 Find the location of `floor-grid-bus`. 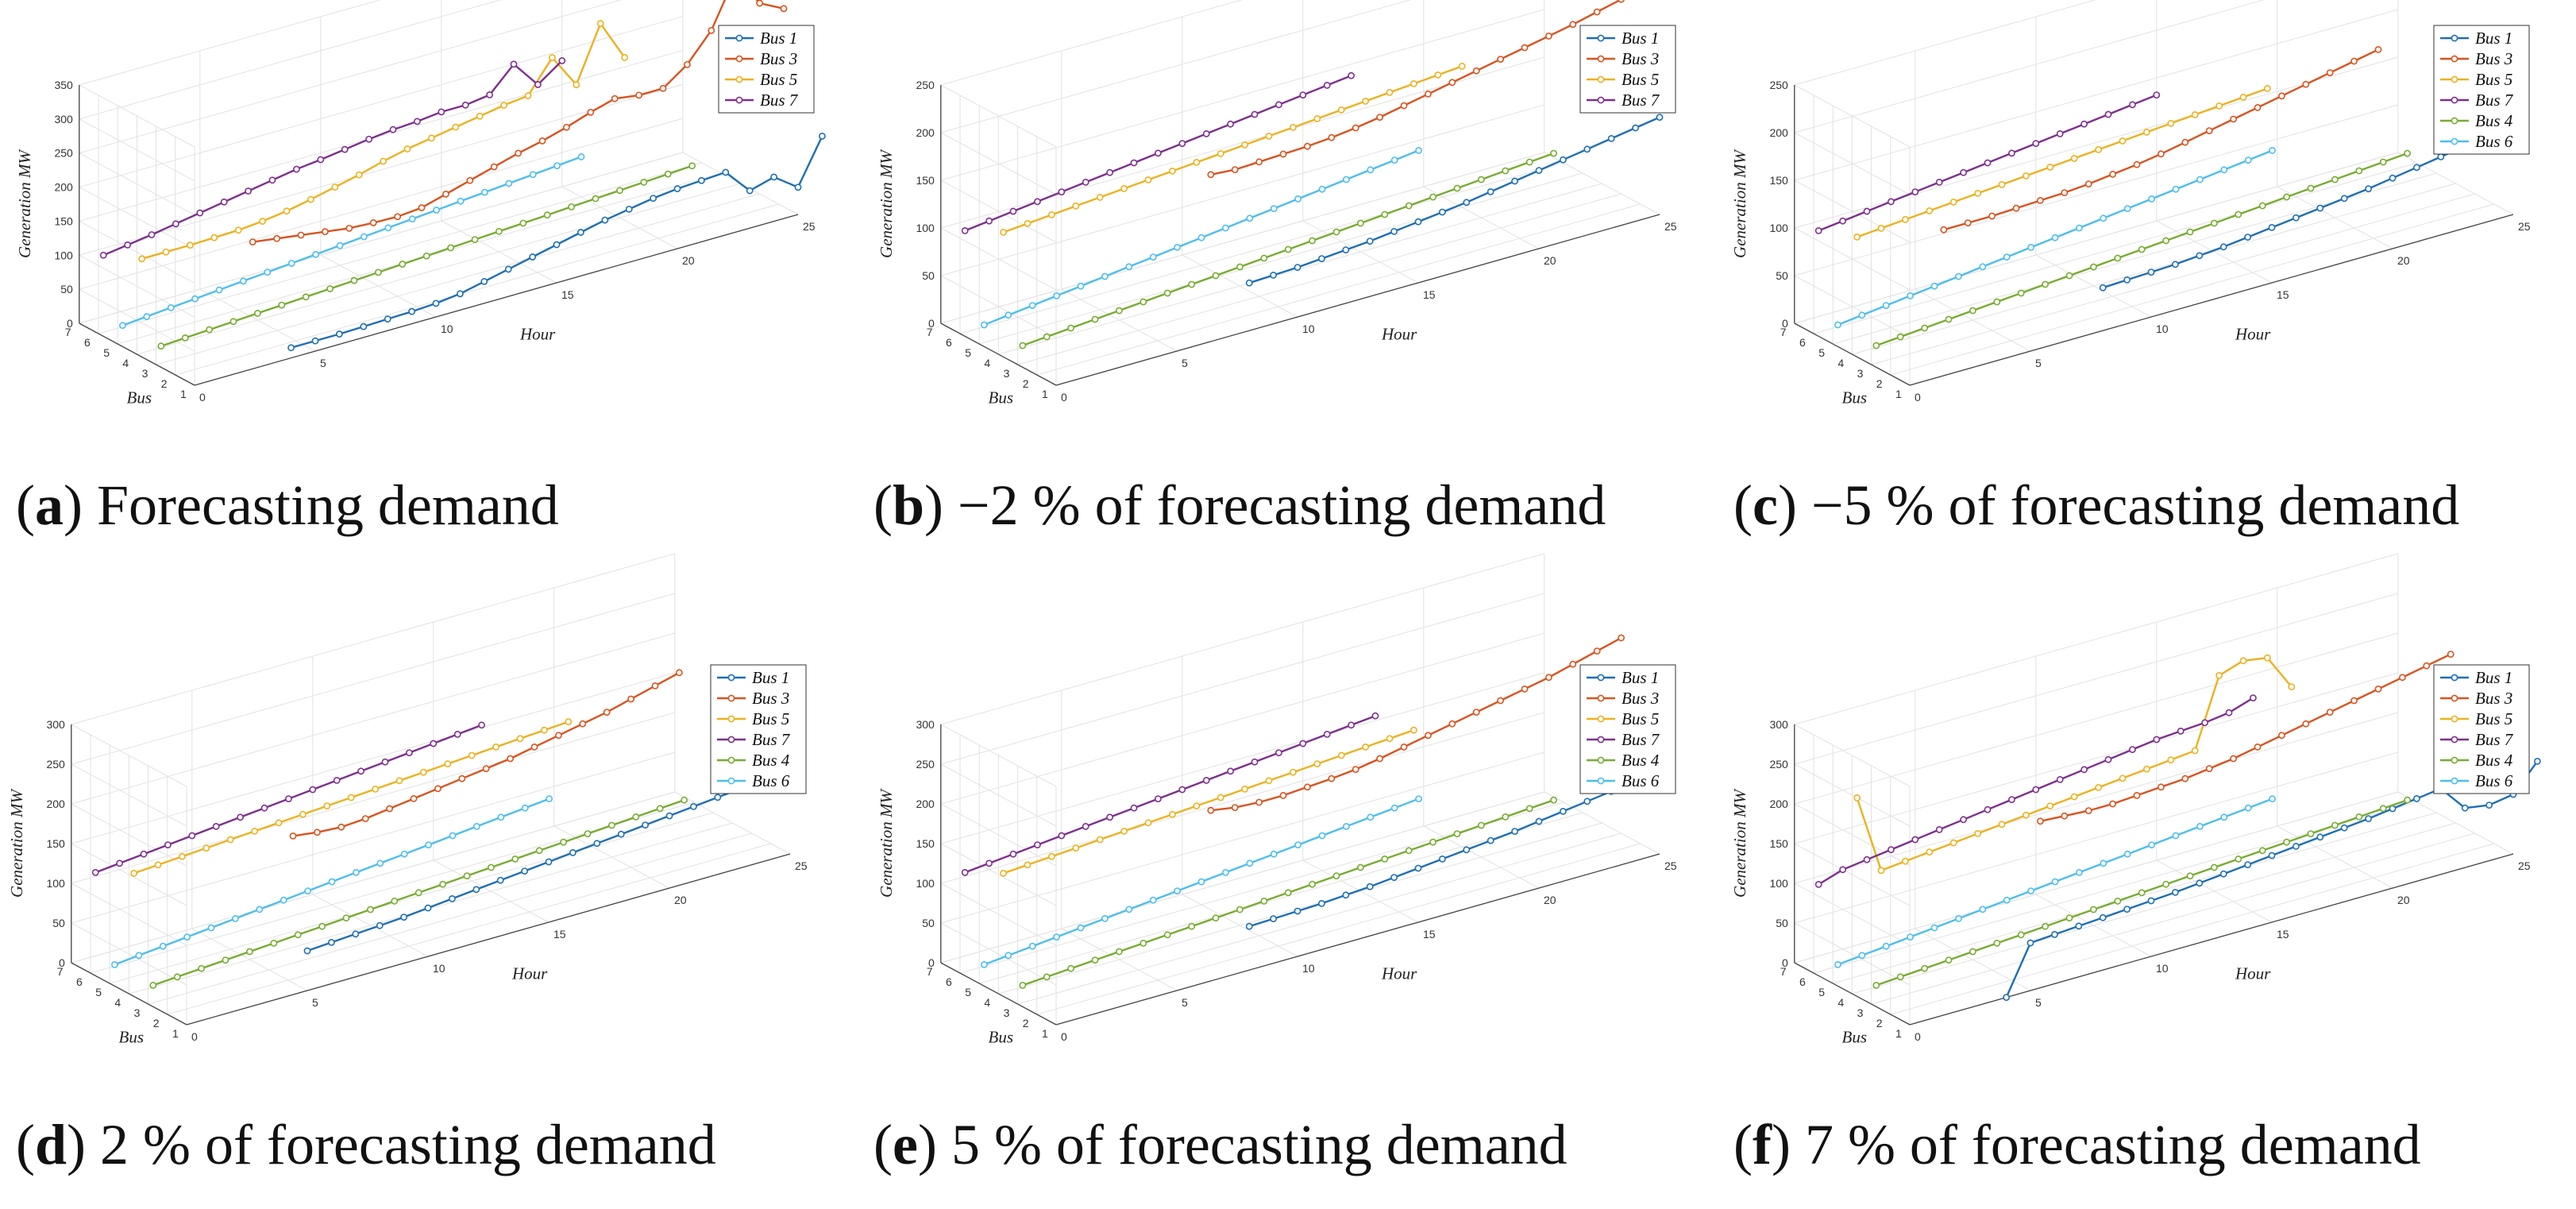

floor-grid-bus is located at coordinates (2192, 929).